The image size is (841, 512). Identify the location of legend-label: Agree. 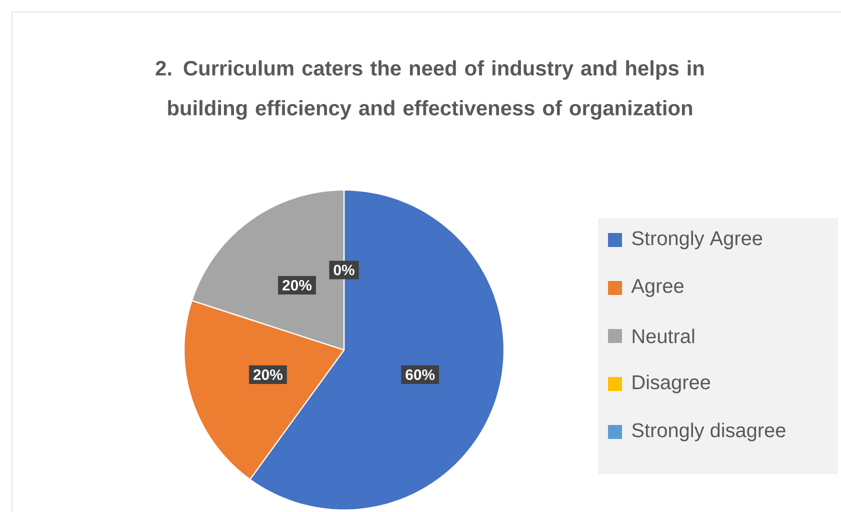
(657, 288).